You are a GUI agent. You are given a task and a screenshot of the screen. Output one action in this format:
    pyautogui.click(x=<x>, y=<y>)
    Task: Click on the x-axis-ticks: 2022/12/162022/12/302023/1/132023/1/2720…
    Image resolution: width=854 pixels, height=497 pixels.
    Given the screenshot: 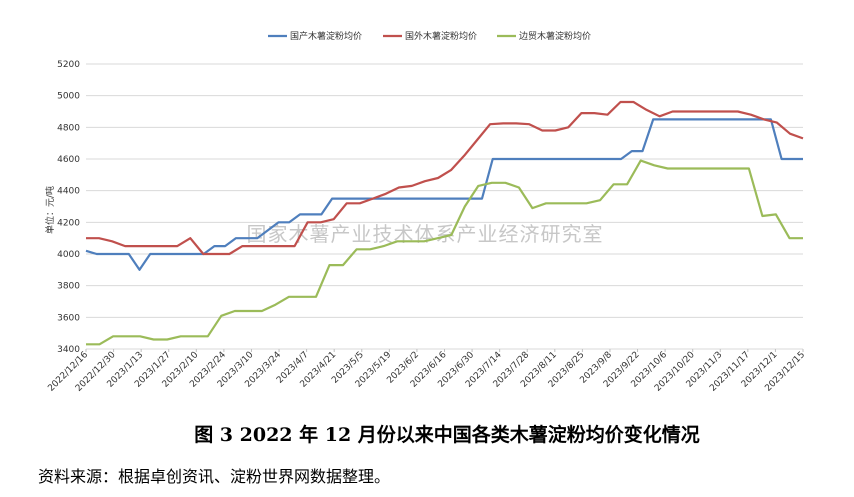 What is the action you would take?
    pyautogui.click(x=426, y=371)
    